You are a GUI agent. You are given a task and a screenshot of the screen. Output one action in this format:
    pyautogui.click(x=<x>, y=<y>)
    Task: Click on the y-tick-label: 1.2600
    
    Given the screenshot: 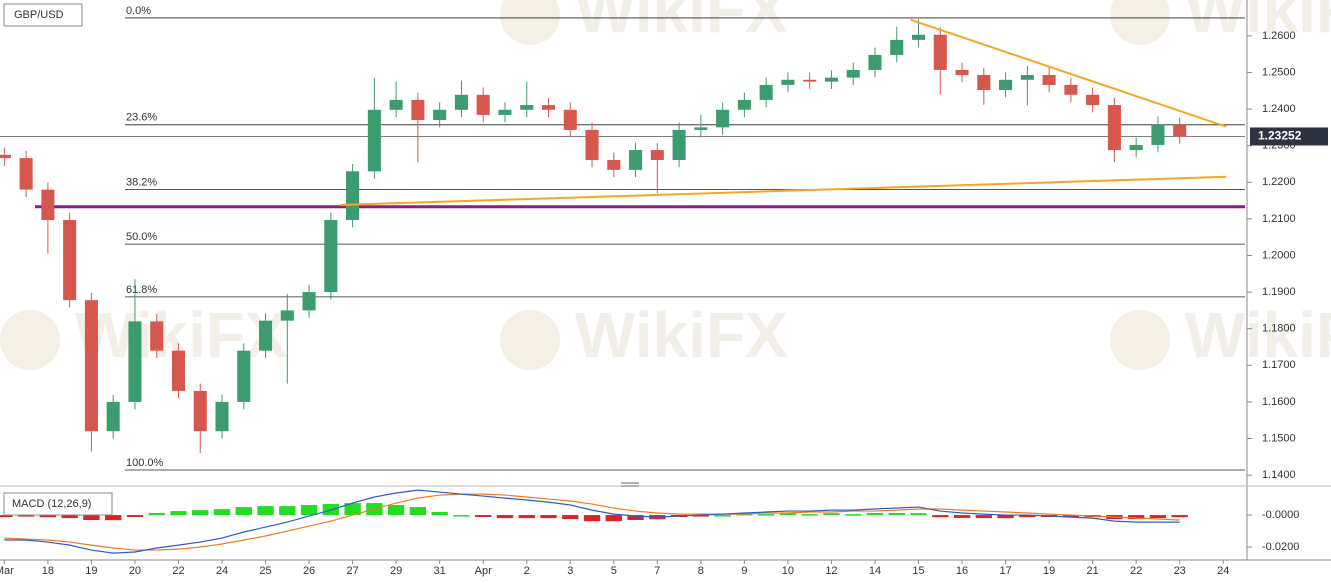 What is the action you would take?
    pyautogui.click(x=1279, y=36)
    